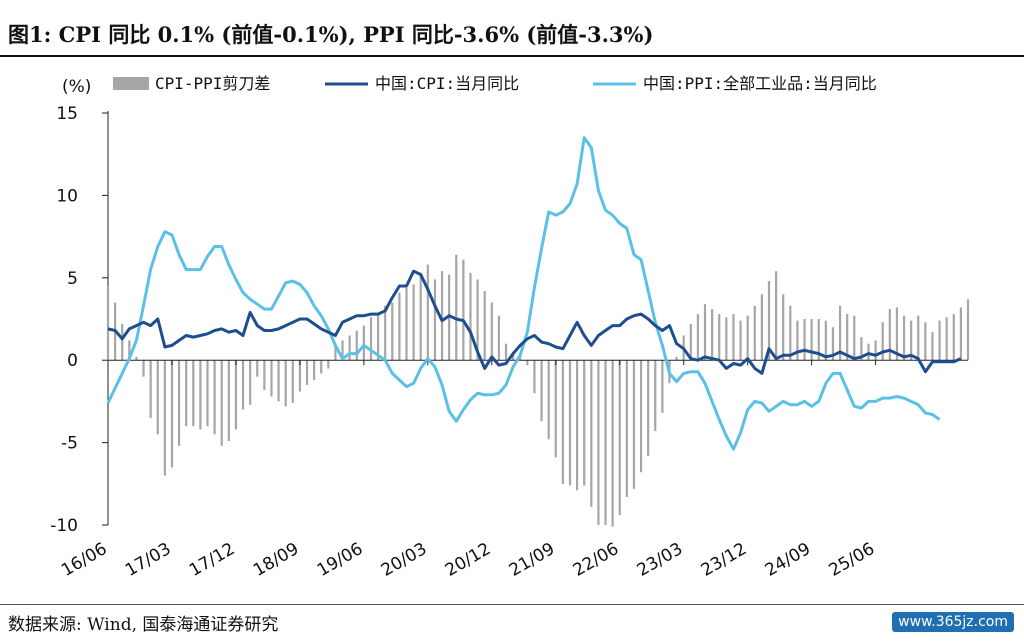  What do you see at coordinates (212, 83) in the screenshot?
I see `legend-label-gap: CPI-PPI剪刀差` at bounding box center [212, 83].